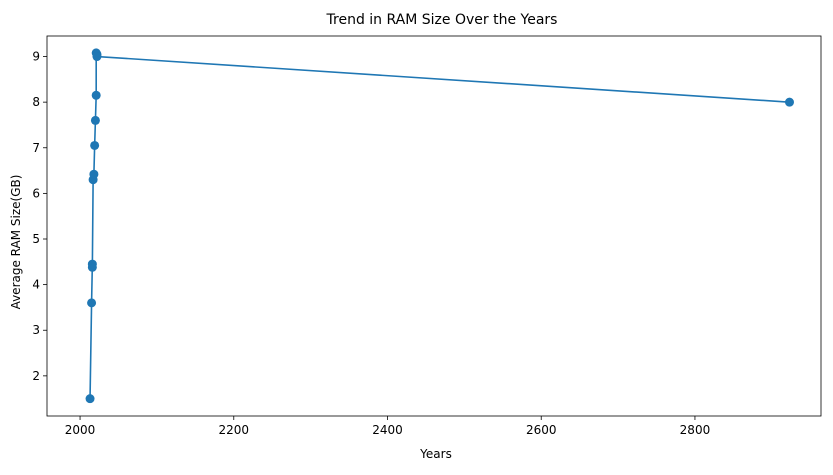  What do you see at coordinates (234, 430) in the screenshot?
I see `x-tick-label: 2200` at bounding box center [234, 430].